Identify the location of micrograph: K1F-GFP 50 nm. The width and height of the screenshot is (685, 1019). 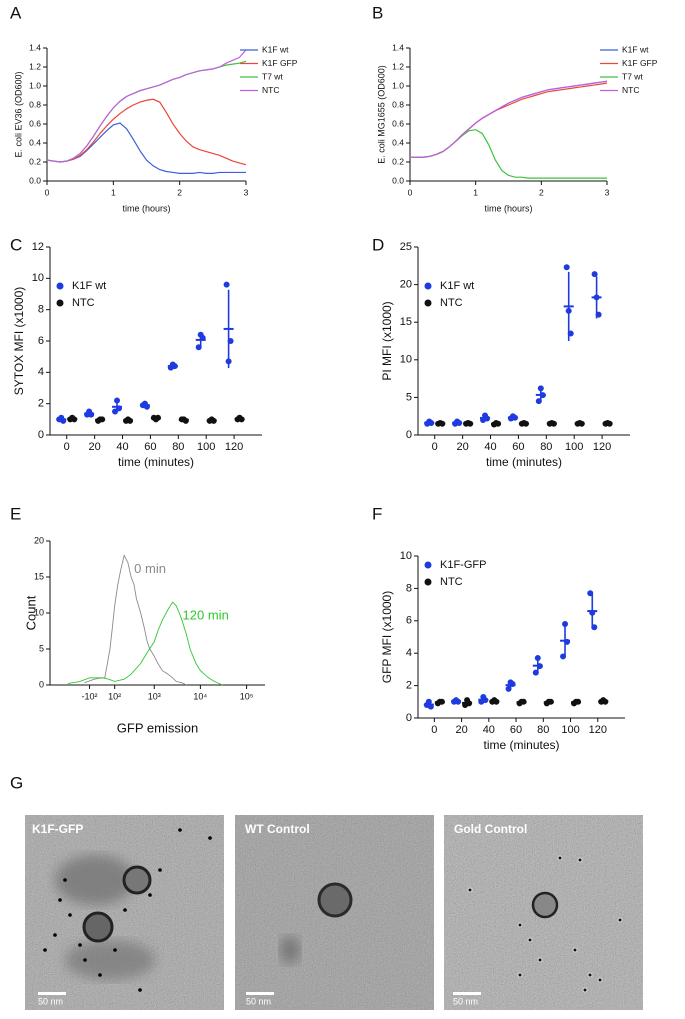
(124, 912).